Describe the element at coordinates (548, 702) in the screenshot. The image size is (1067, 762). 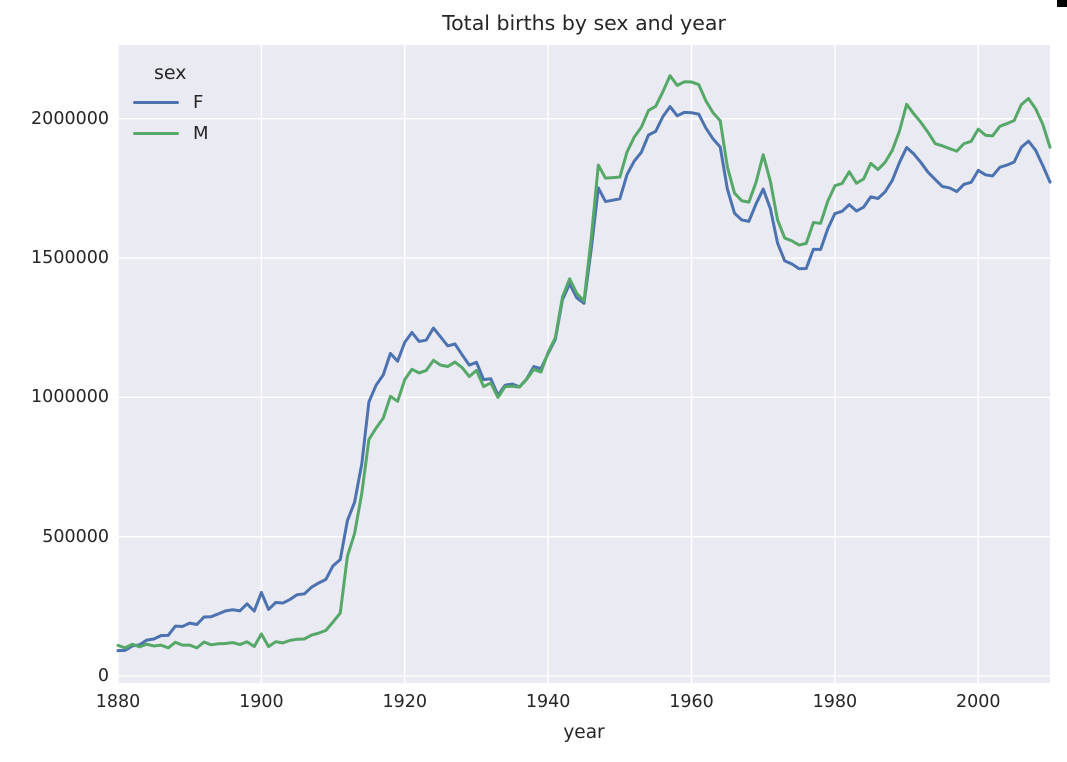
I see `x-tick-label: 1940` at that location.